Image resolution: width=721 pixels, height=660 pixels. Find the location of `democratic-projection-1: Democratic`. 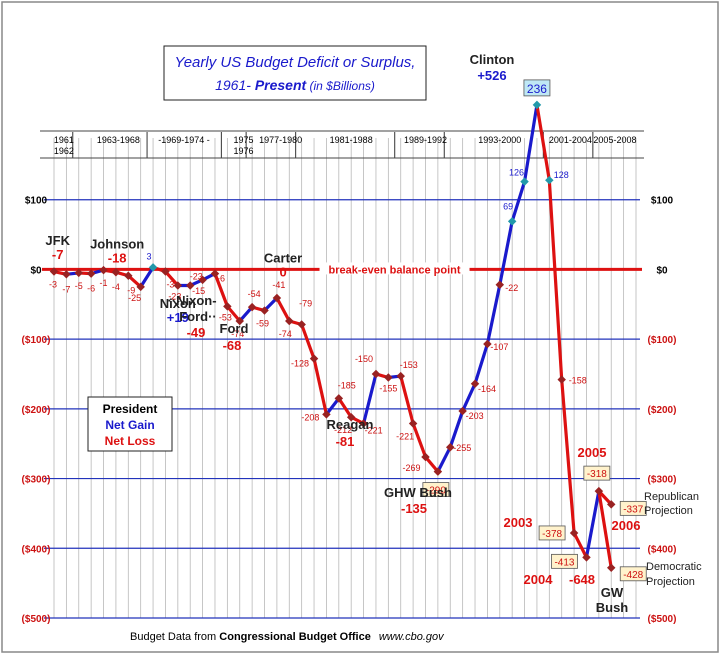

democratic-projection-1: Democratic is located at coordinates (674, 567).